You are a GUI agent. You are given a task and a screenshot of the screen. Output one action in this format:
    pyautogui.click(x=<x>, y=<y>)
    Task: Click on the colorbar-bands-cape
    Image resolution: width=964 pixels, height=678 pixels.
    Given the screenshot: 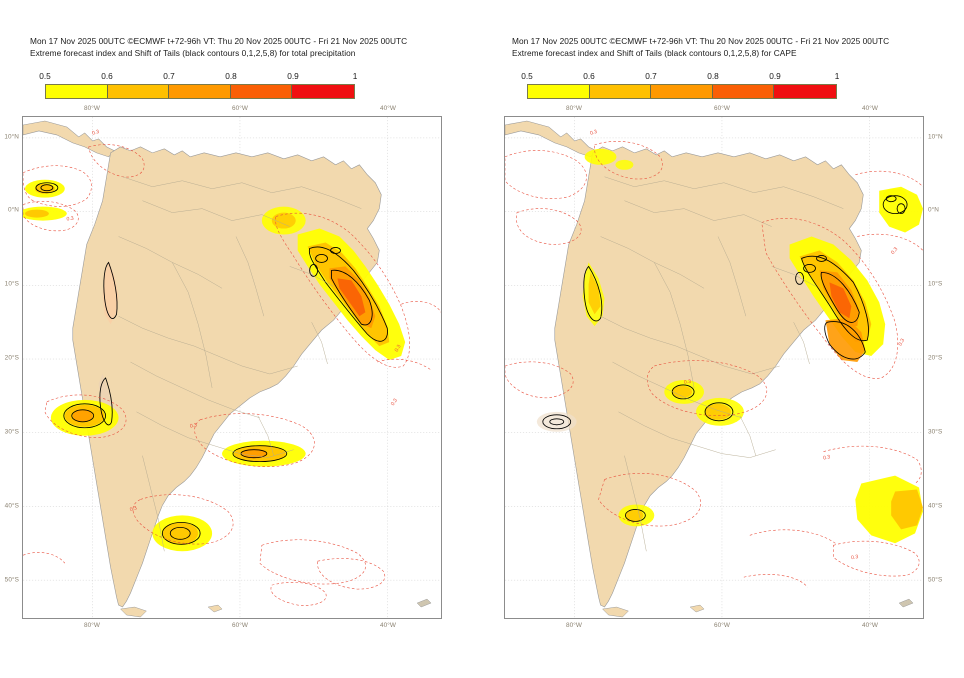 What is the action you would take?
    pyautogui.click(x=682, y=91)
    